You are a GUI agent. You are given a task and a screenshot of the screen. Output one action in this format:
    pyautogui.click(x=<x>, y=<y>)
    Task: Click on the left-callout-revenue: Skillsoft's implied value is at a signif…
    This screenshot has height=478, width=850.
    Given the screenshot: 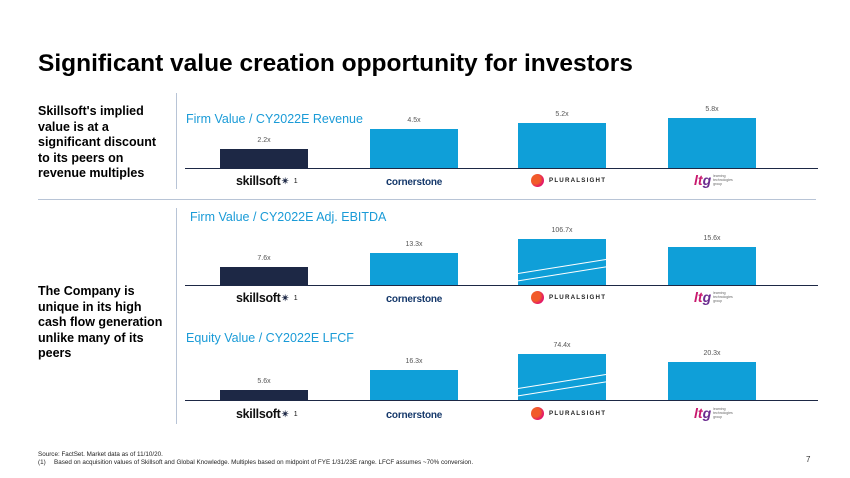 What is the action you would take?
    pyautogui.click(x=97, y=142)
    